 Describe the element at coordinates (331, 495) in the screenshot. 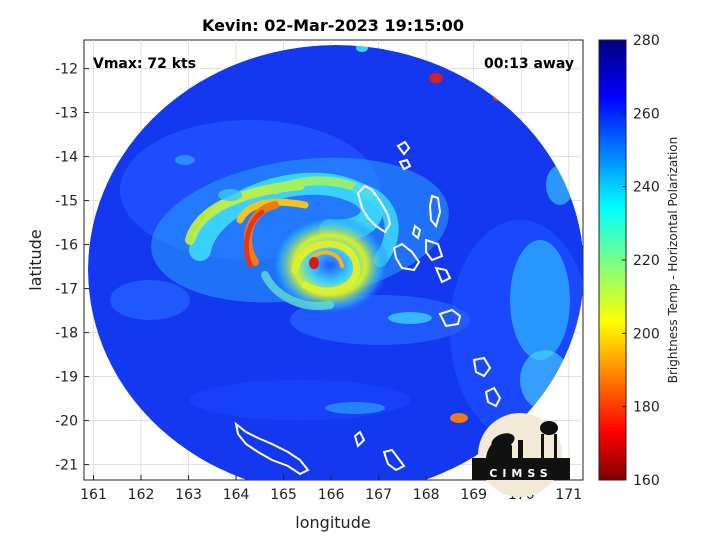

I see `x-tick-label: 166` at that location.